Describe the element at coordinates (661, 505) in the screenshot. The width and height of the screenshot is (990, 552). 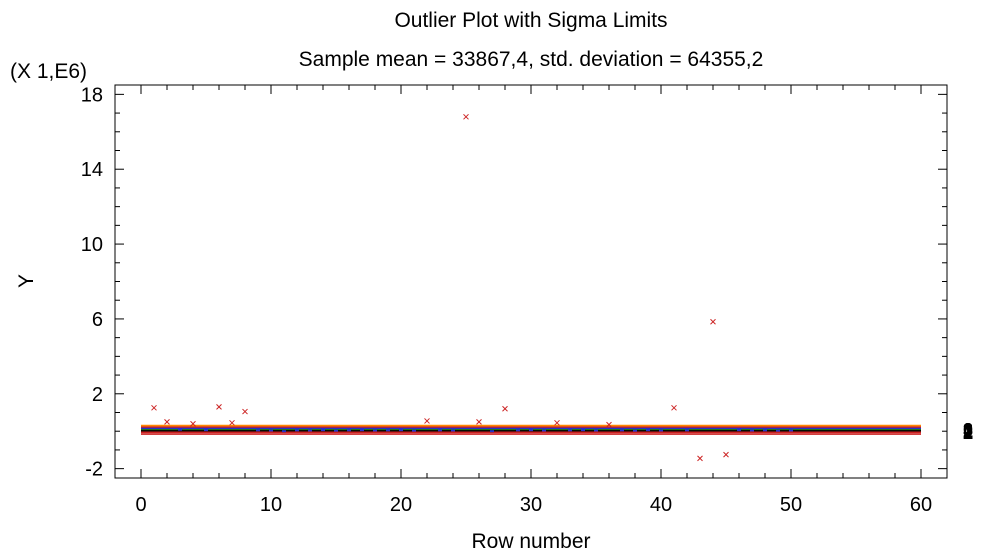
I see `x-tick-label: 40` at that location.